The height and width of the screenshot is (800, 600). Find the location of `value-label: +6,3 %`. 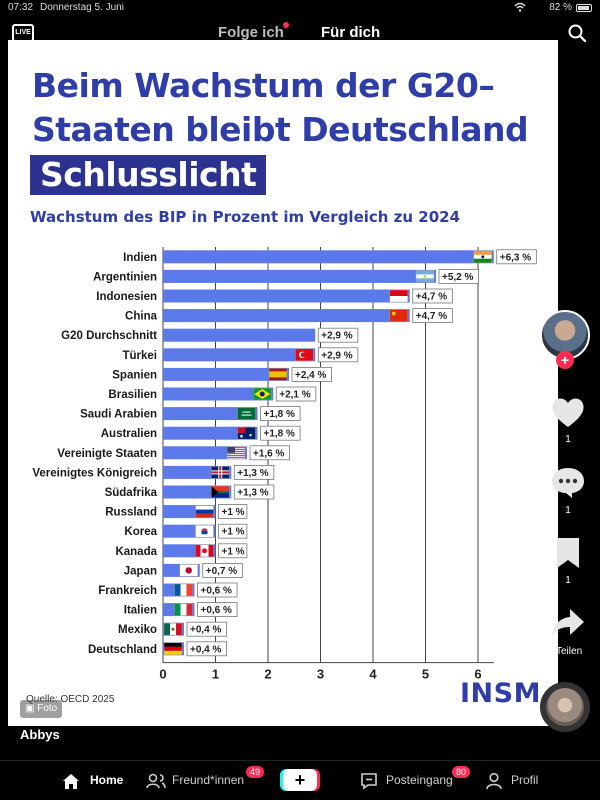

value-label: +6,3 % is located at coordinates (516, 257).